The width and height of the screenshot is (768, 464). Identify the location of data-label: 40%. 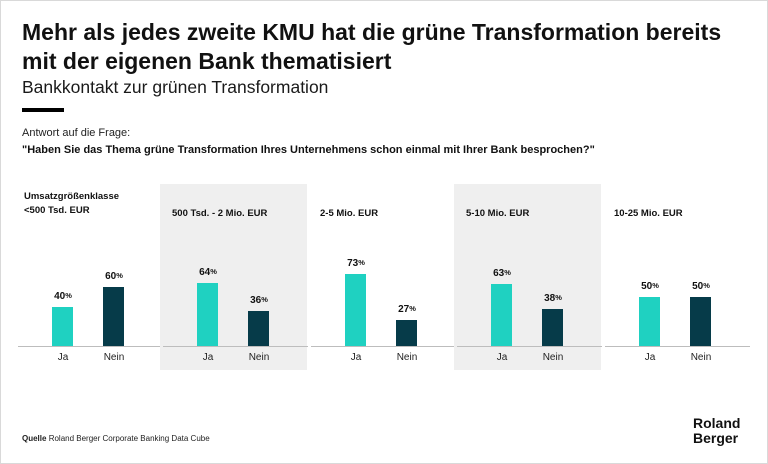
(63, 296).